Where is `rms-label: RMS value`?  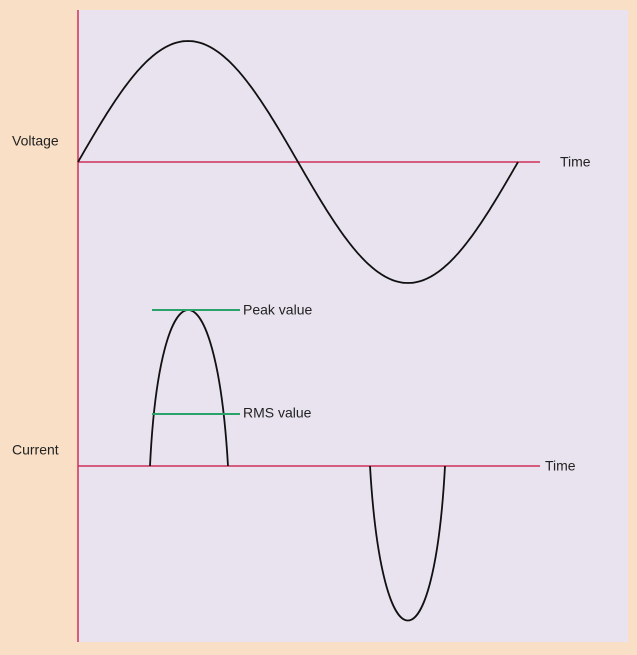
rms-label: RMS value is located at coordinates (277, 413).